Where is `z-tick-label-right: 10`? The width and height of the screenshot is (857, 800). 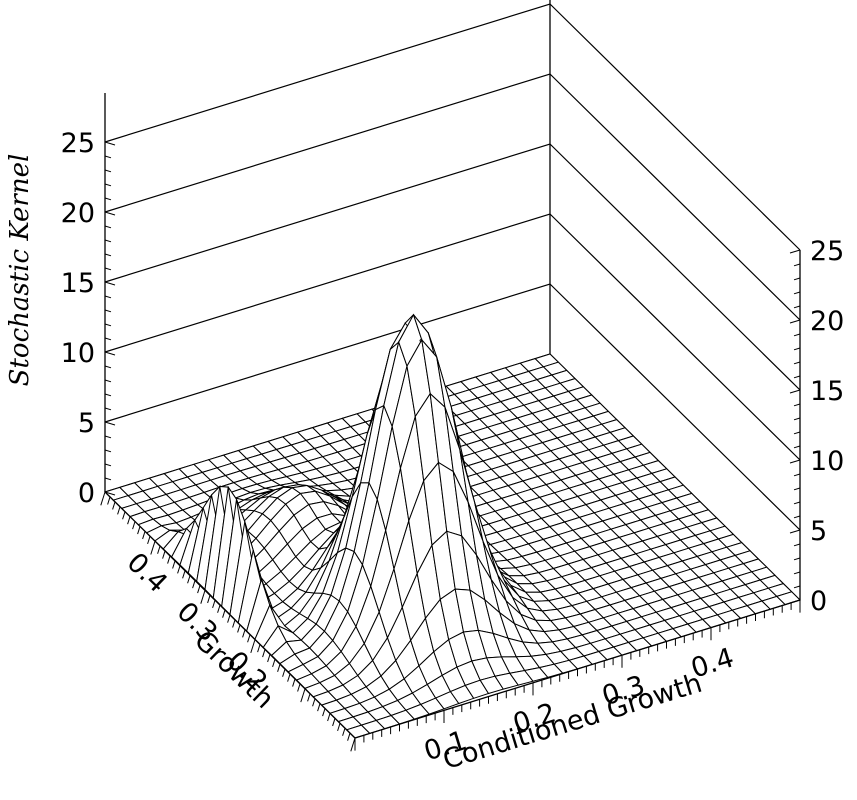 z-tick-label-right: 10 is located at coordinates (827, 461).